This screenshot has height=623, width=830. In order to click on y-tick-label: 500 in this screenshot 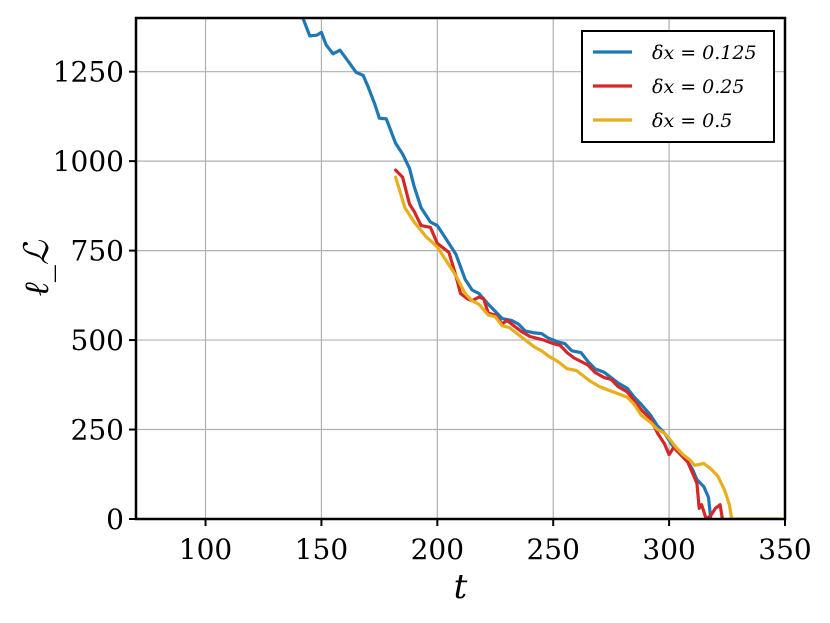, I will do `click(97, 340)`.